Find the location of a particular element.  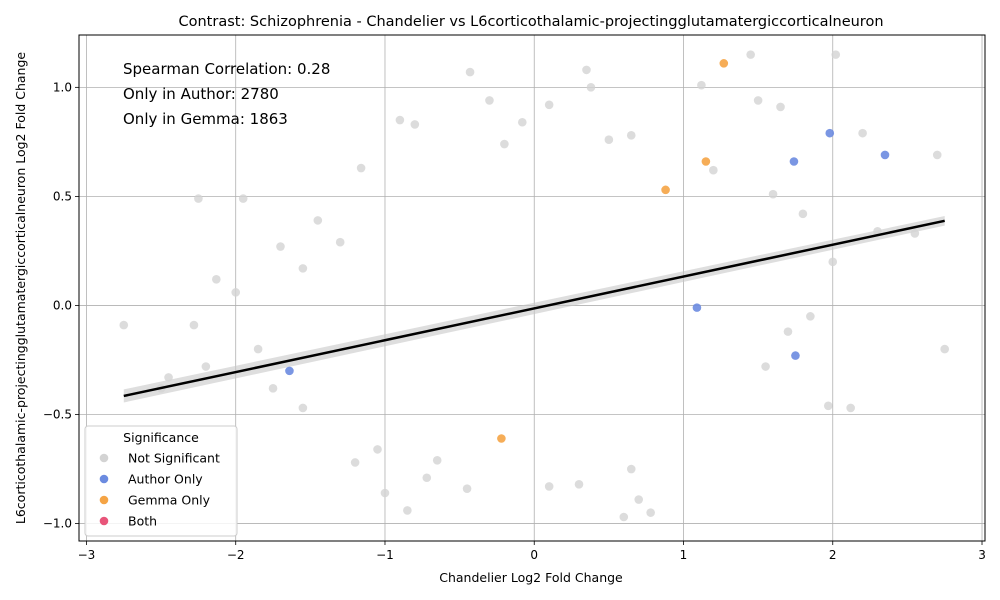

y-tick-label: 0.5 is located at coordinates (62, 196).